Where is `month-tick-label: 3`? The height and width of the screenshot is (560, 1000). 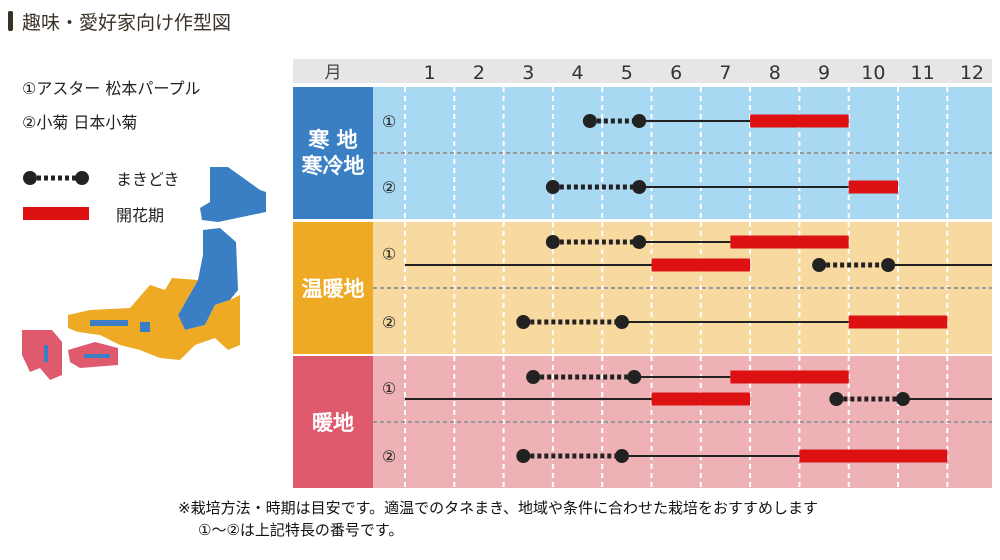 month-tick-label: 3 is located at coordinates (528, 73).